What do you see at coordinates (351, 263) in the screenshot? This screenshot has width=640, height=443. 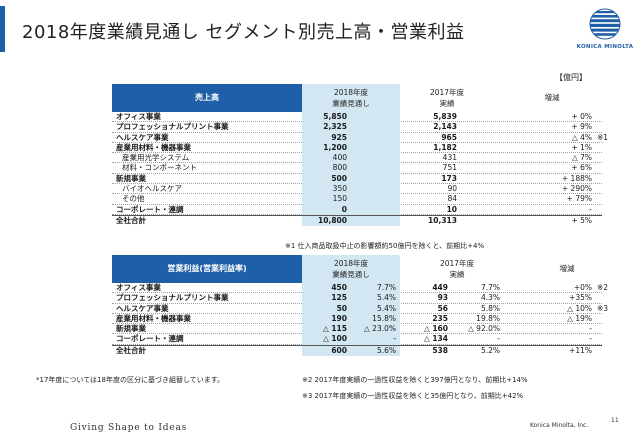 I see `op-col-2018-line1: 2018年度` at bounding box center [351, 263].